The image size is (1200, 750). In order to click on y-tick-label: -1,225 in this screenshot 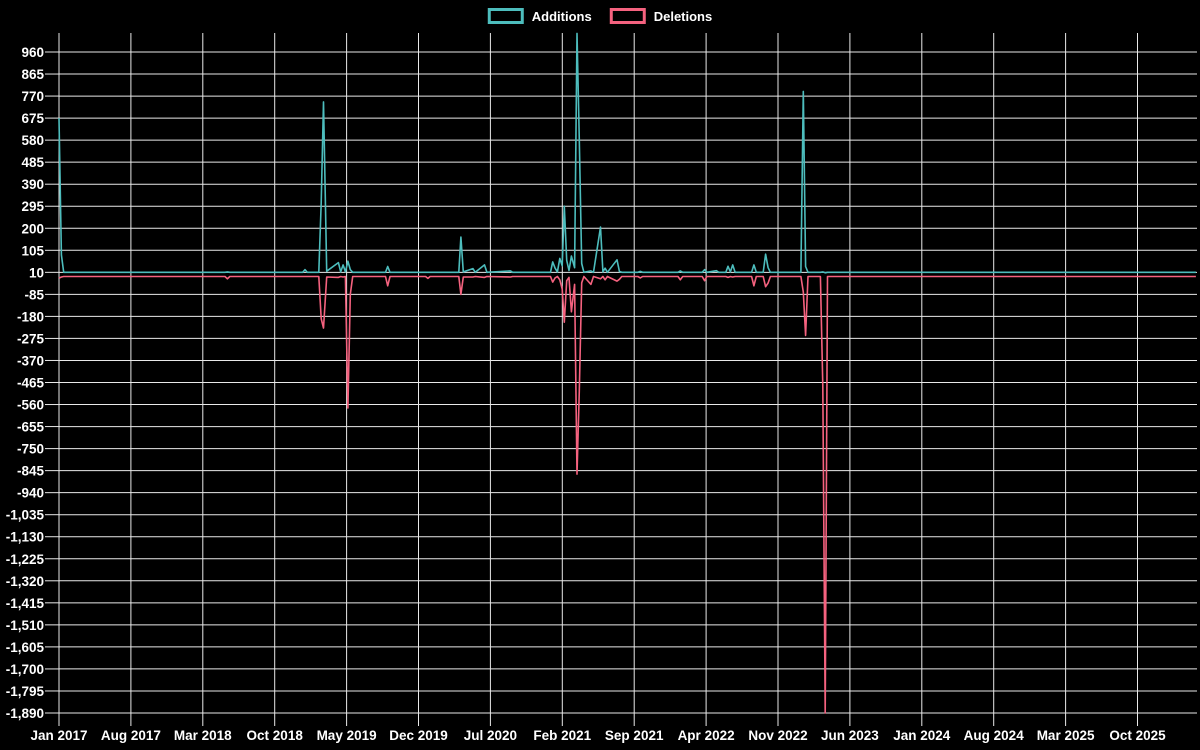, I will do `click(25, 559)`.